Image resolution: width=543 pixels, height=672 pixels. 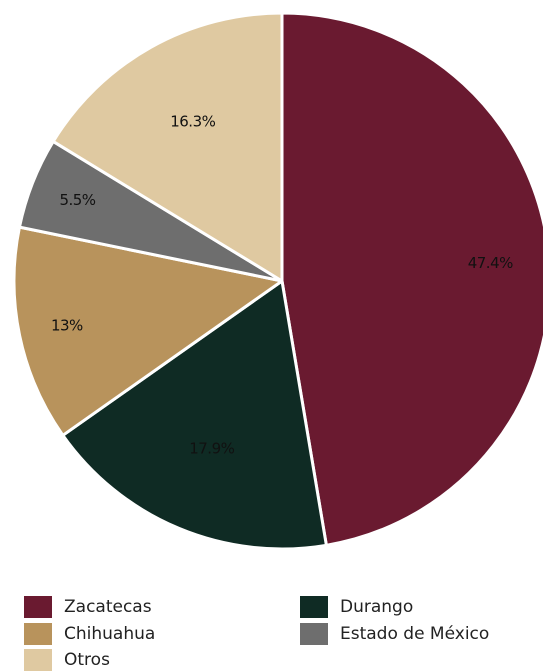 I want to click on slice-label-chihuahua: 13%, so click(x=67, y=325).